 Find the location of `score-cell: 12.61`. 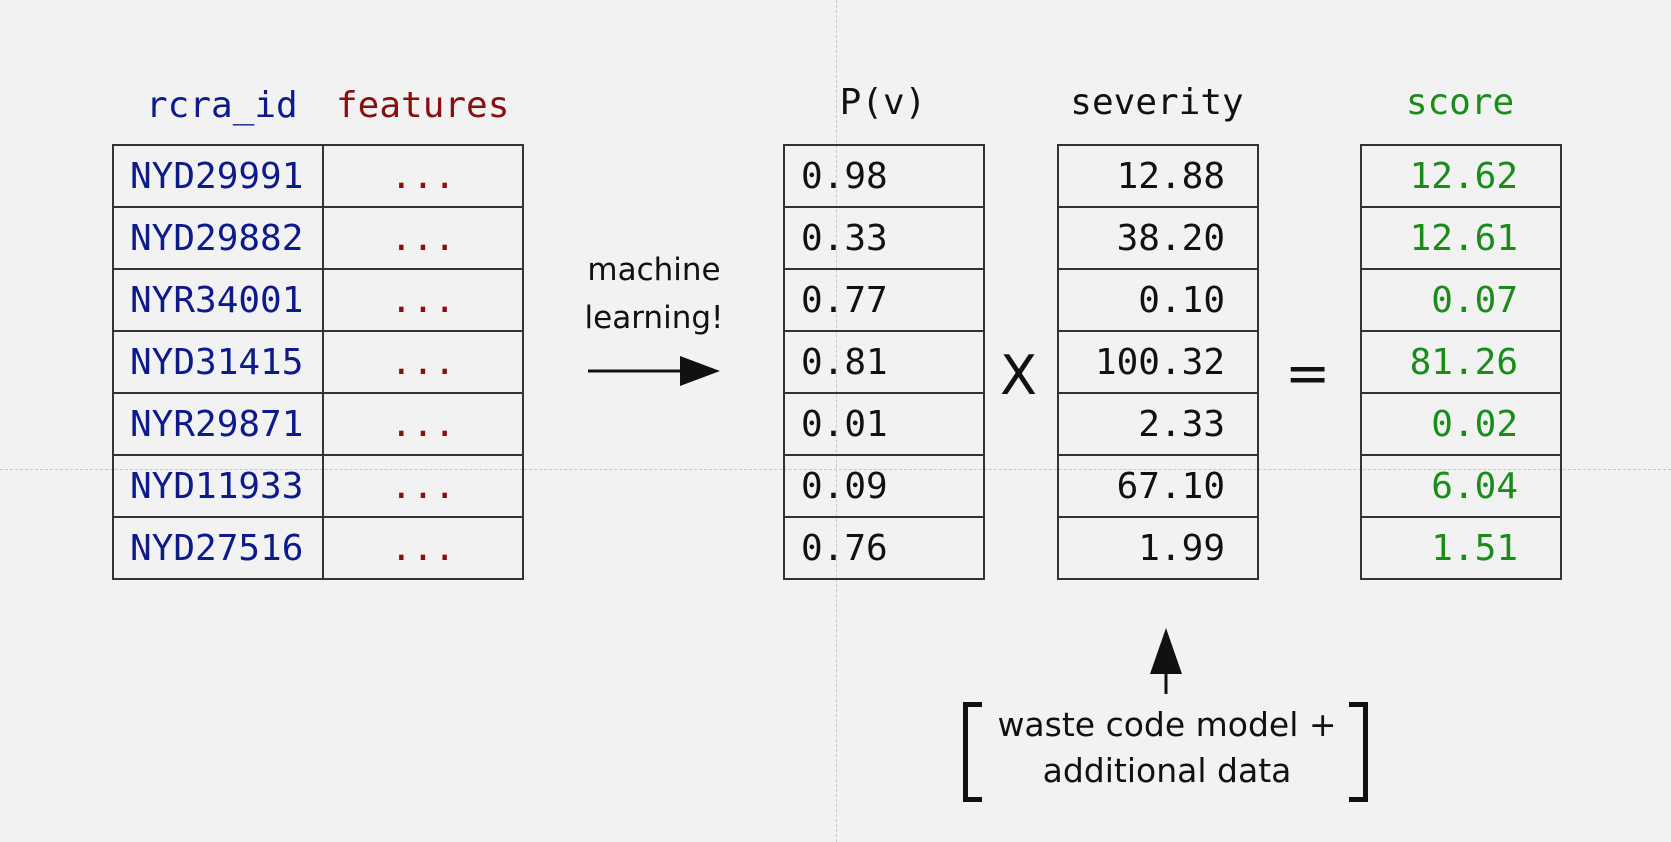

score-cell: 12.61 is located at coordinates (1461, 238).